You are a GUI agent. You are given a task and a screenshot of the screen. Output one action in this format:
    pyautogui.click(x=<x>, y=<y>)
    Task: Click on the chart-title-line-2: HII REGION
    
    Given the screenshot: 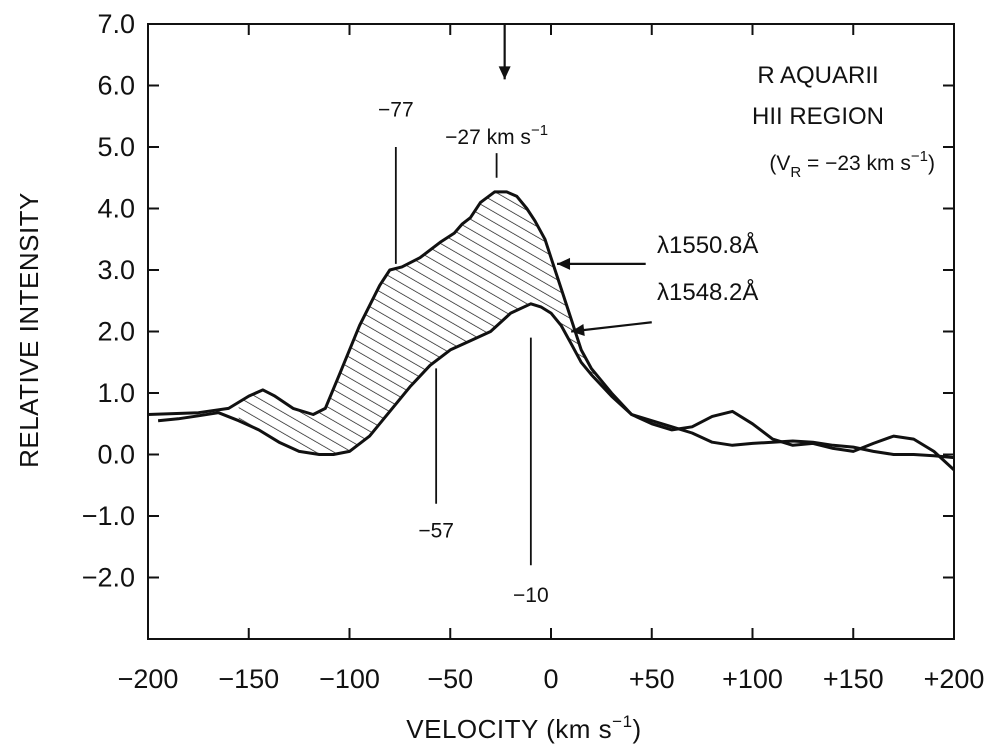 What is the action you would take?
    pyautogui.click(x=818, y=116)
    